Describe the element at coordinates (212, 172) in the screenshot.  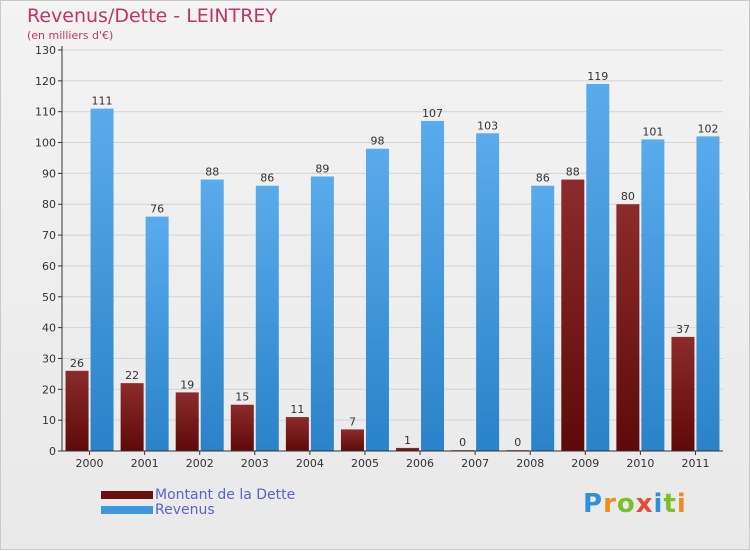
I see `data-label-revenue: 88` at that location.